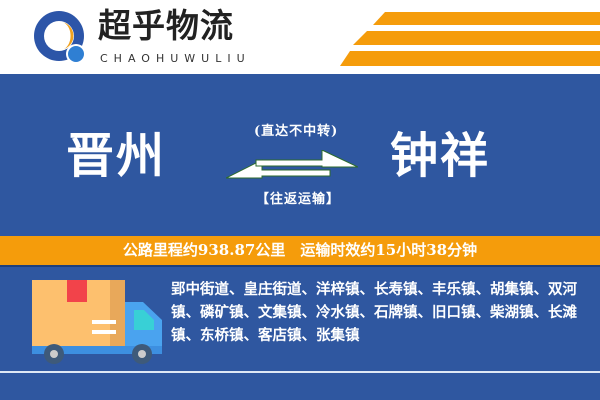 This screenshot has height=400, width=600. I want to click on divider, so click(300, 372).